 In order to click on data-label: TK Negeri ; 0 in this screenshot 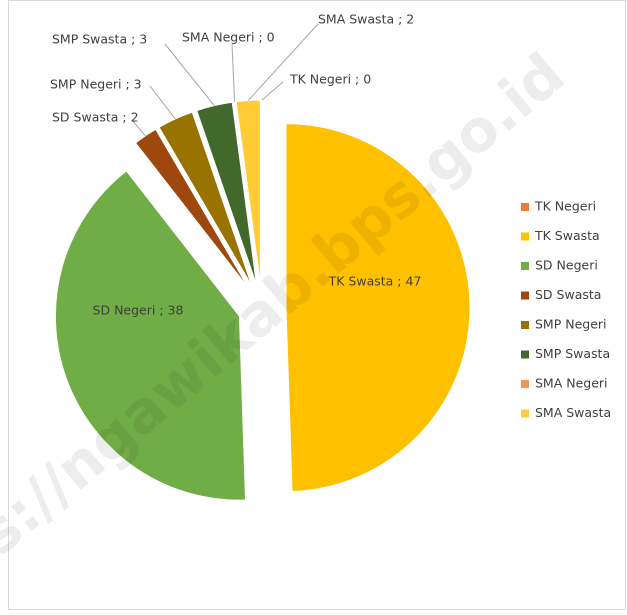, I will do `click(330, 79)`.